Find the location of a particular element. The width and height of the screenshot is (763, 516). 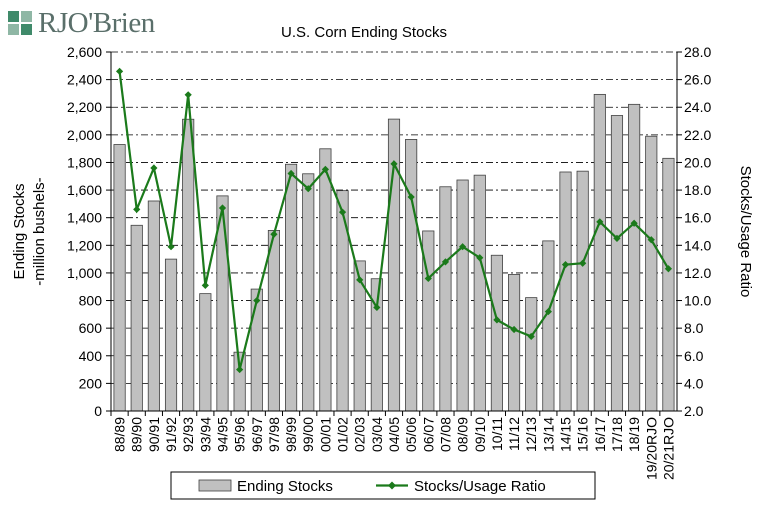

x-tick-label: 16/17 is located at coordinates (600, 434).